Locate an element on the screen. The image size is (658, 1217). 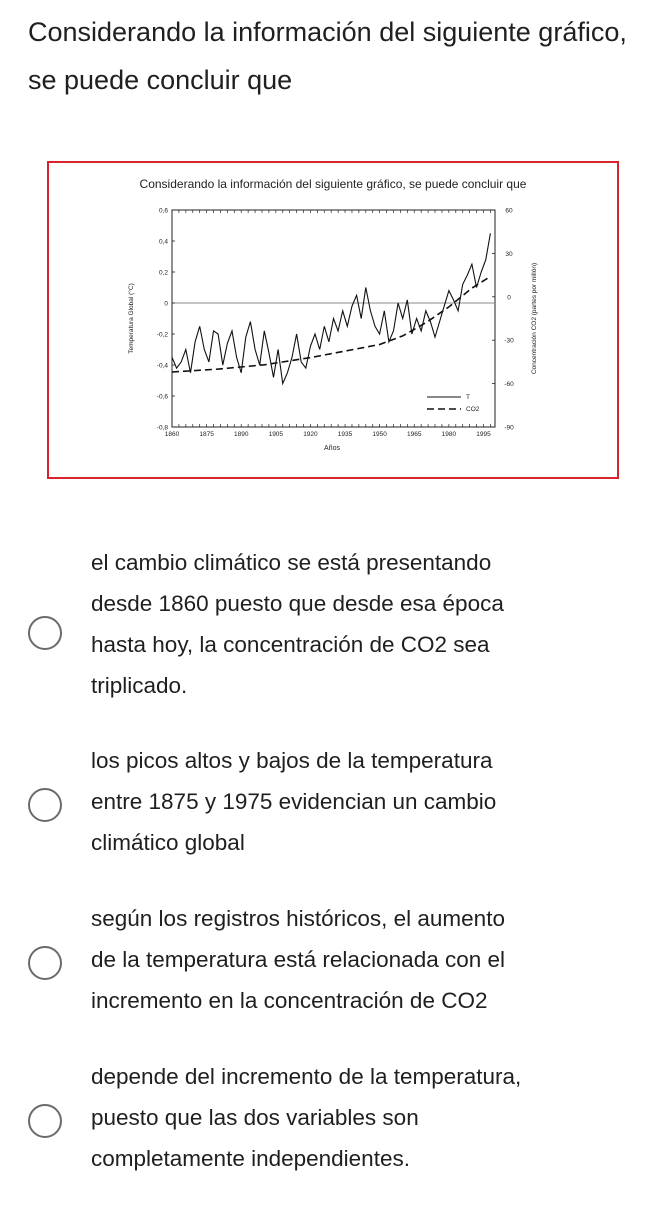
option-line: puesto que las dos variables son is located at coordinates (255, 1117).